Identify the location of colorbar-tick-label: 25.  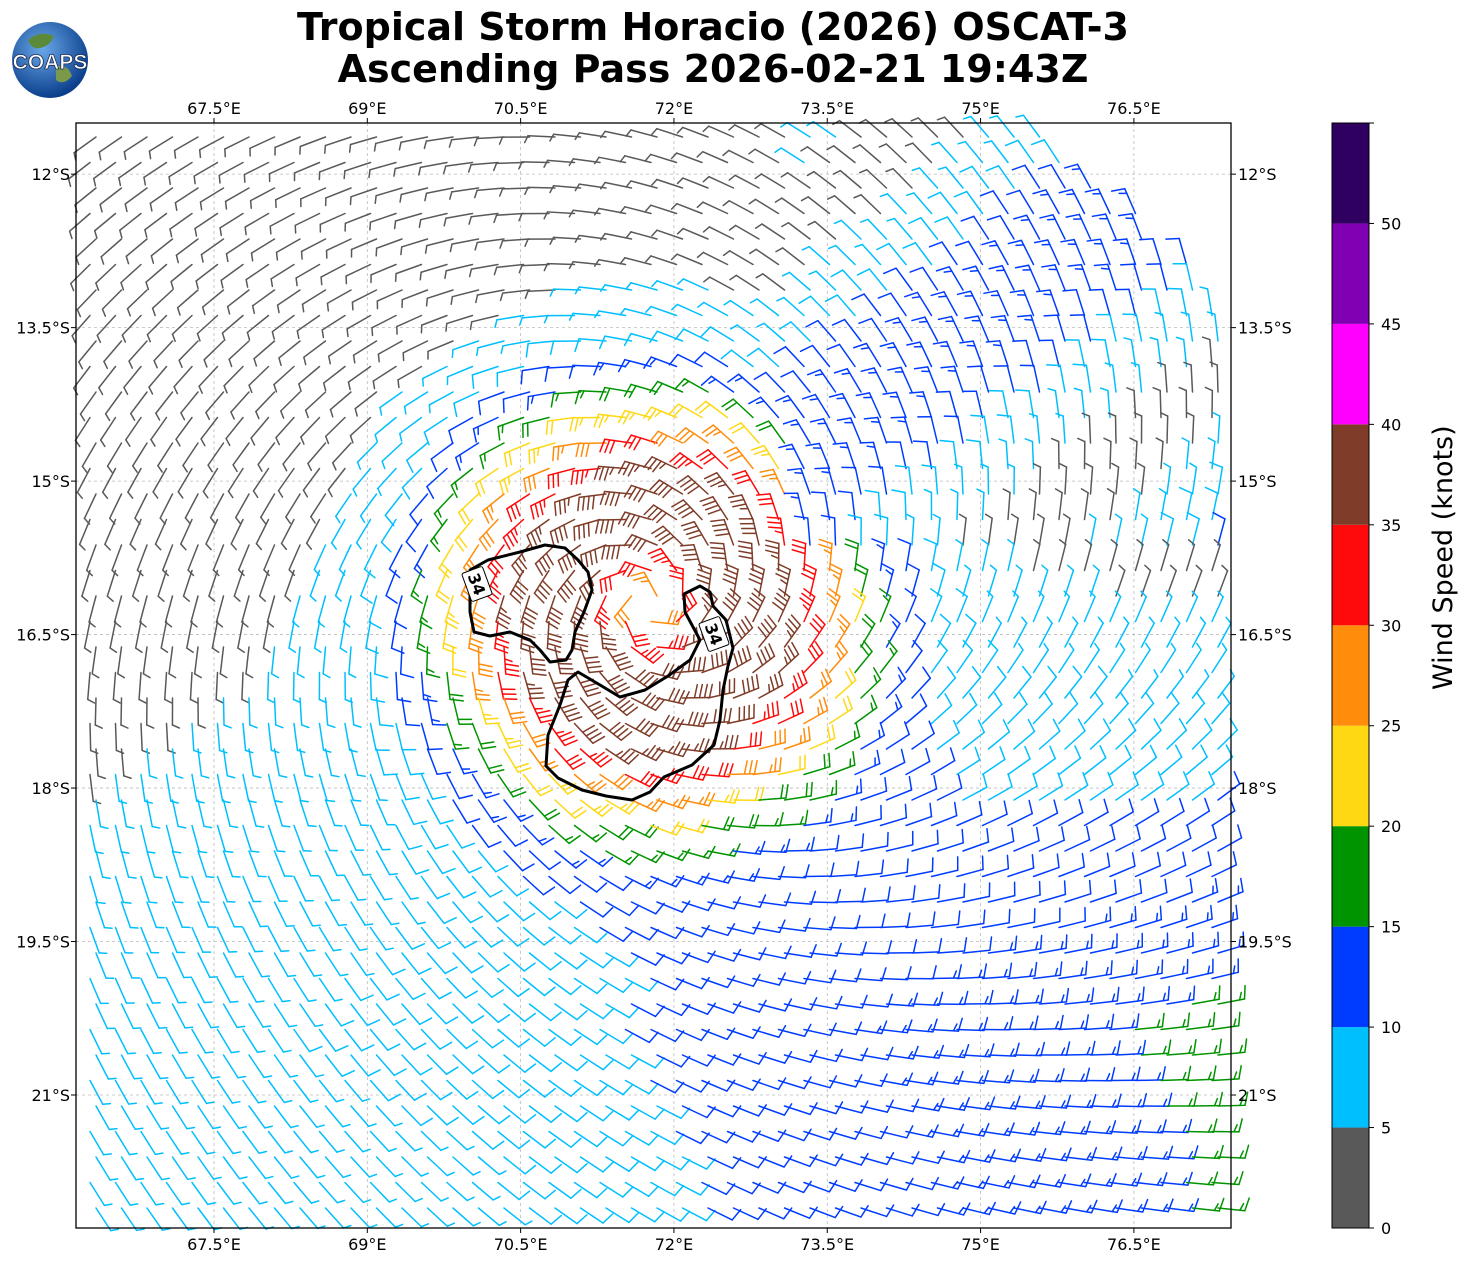
(1391, 726).